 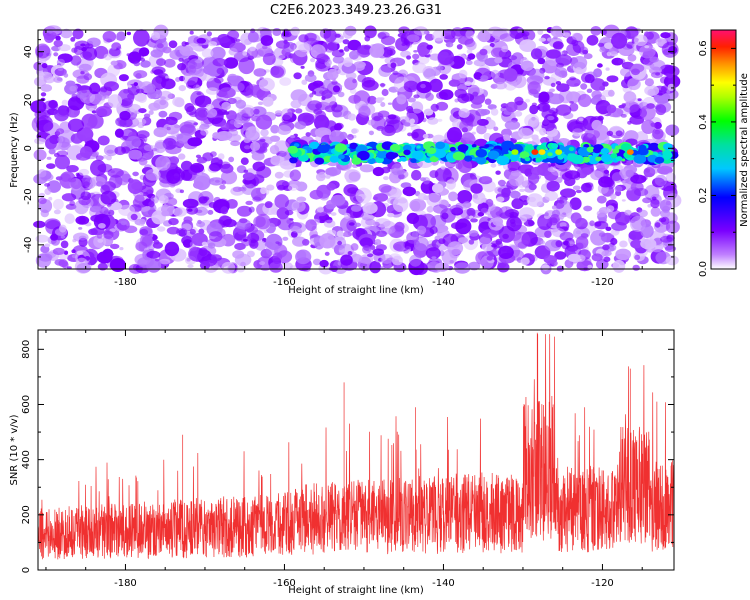 What do you see at coordinates (723, 149) in the screenshot?
I see `colorbar-frame` at bounding box center [723, 149].